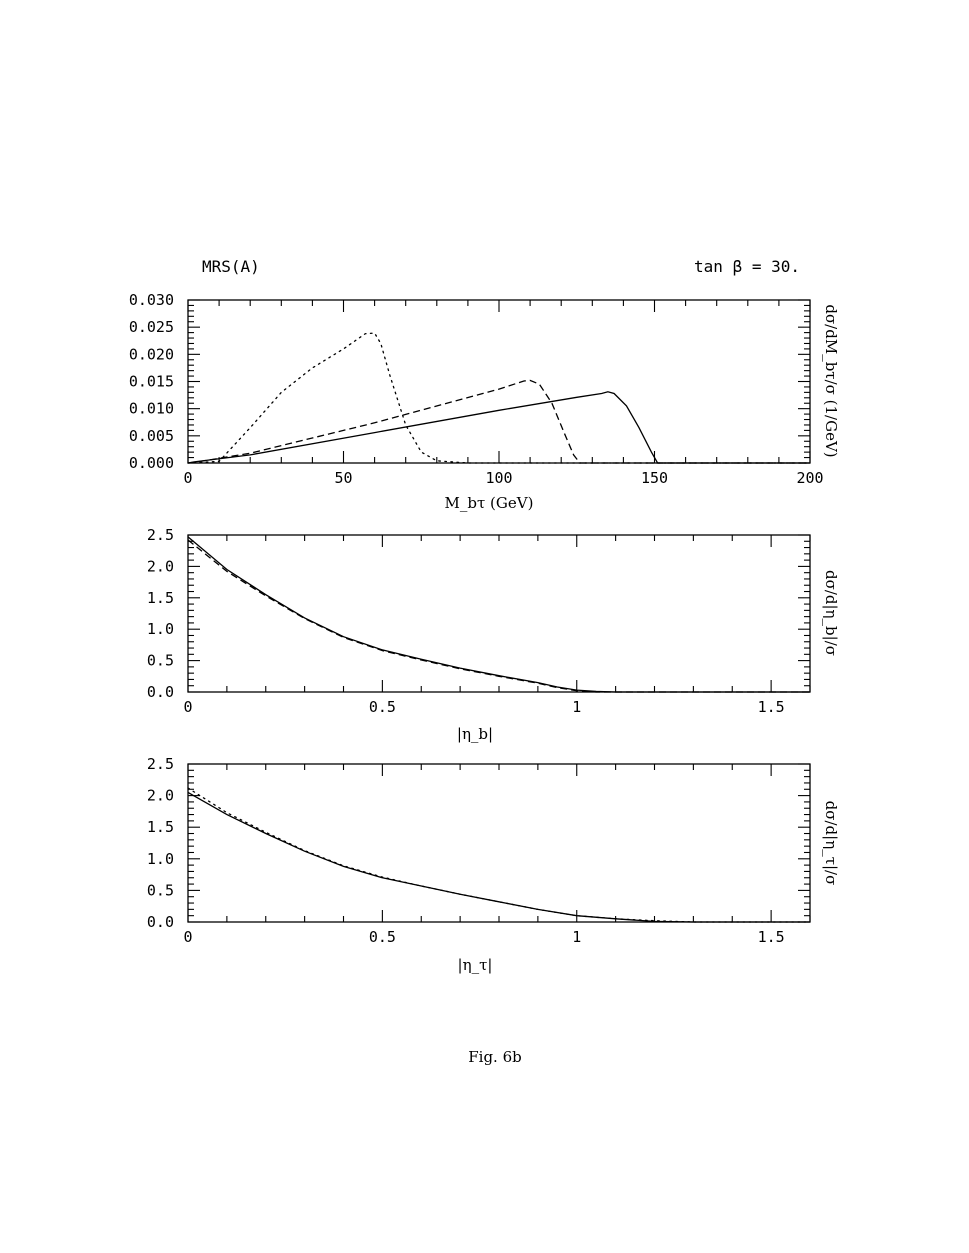 This screenshot has height=1253, width=969. What do you see at coordinates (498, 478) in the screenshot?
I see `x-tick-label: 100` at bounding box center [498, 478].